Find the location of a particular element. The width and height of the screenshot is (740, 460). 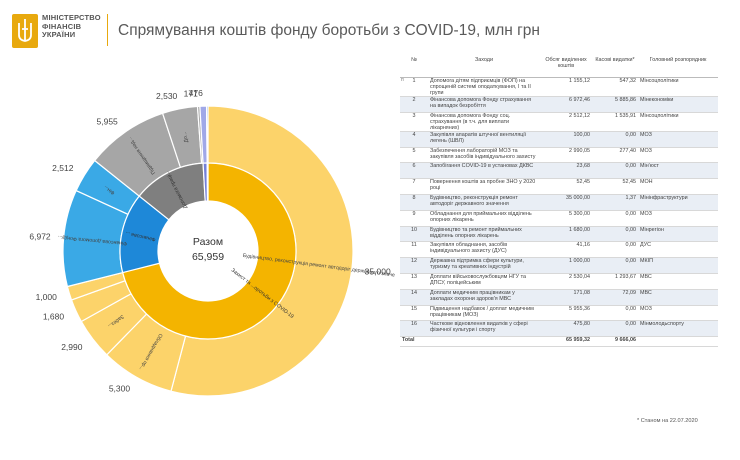

row-allocated: 2 530,04 is located at coordinates (566, 281).